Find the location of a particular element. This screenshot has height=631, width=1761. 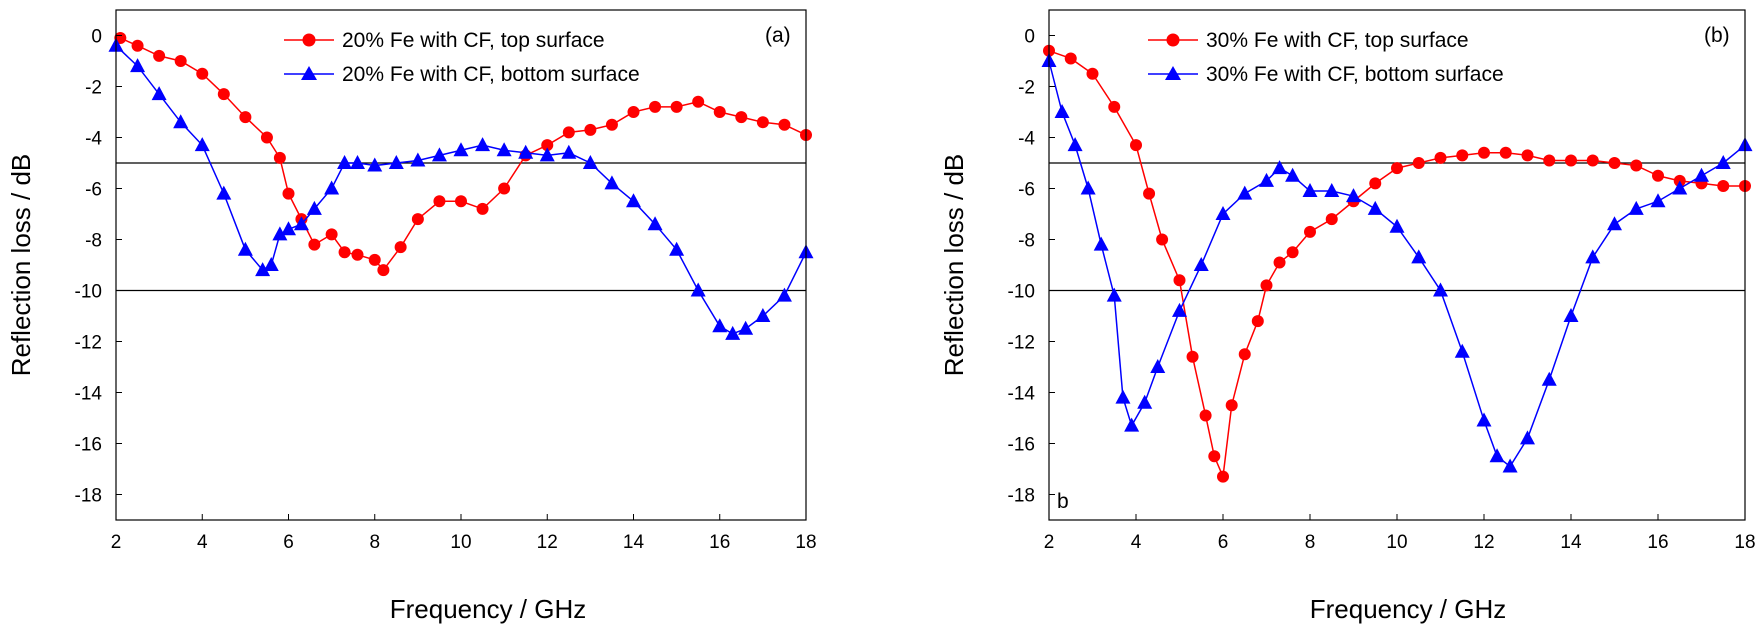

x-tick-label: 16 is located at coordinates (719, 542).